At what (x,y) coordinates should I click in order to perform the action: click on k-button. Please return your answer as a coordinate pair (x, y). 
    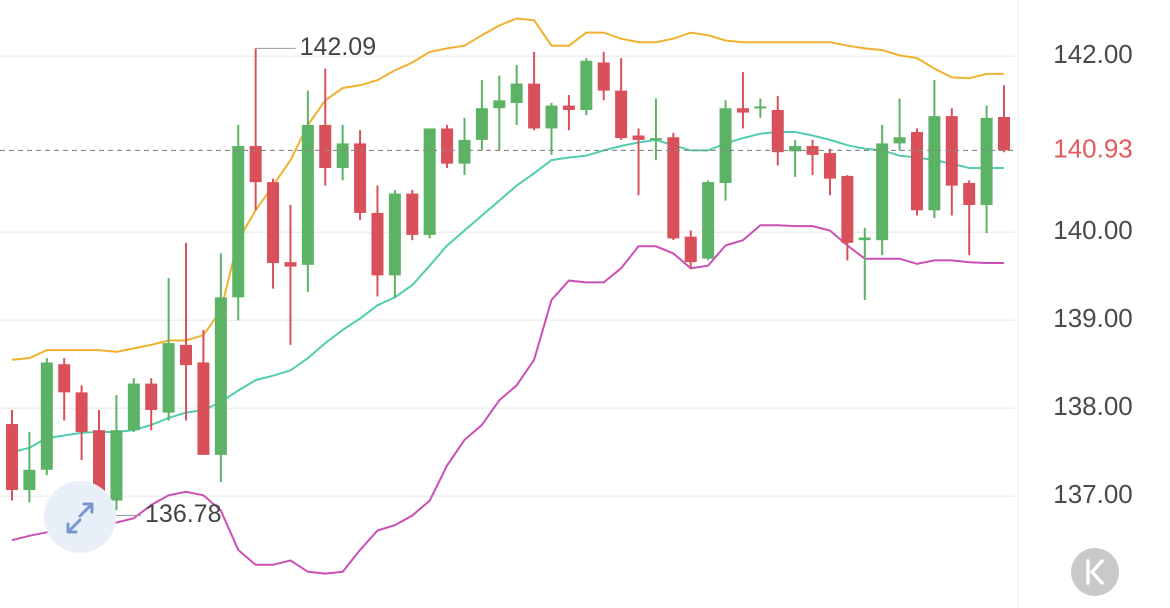
    Looking at the image, I should click on (1095, 572).